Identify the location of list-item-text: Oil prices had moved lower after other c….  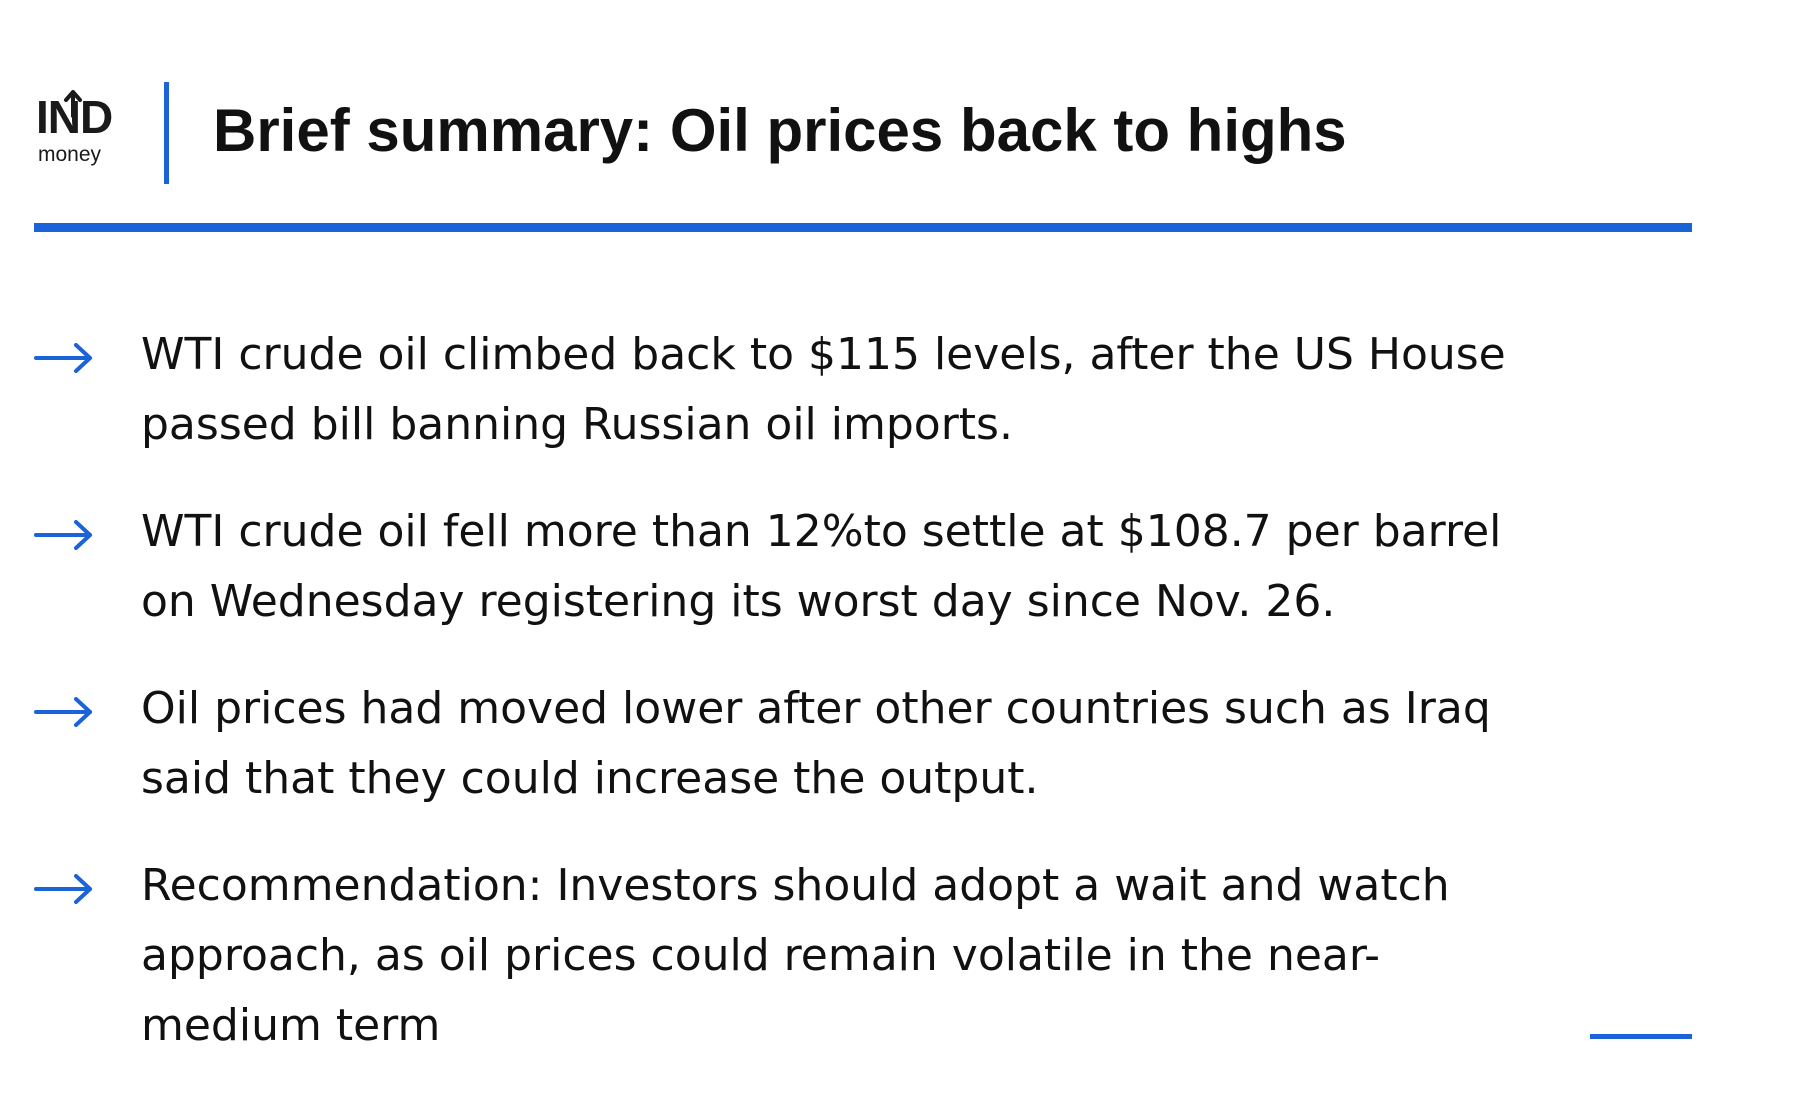
(841, 744).